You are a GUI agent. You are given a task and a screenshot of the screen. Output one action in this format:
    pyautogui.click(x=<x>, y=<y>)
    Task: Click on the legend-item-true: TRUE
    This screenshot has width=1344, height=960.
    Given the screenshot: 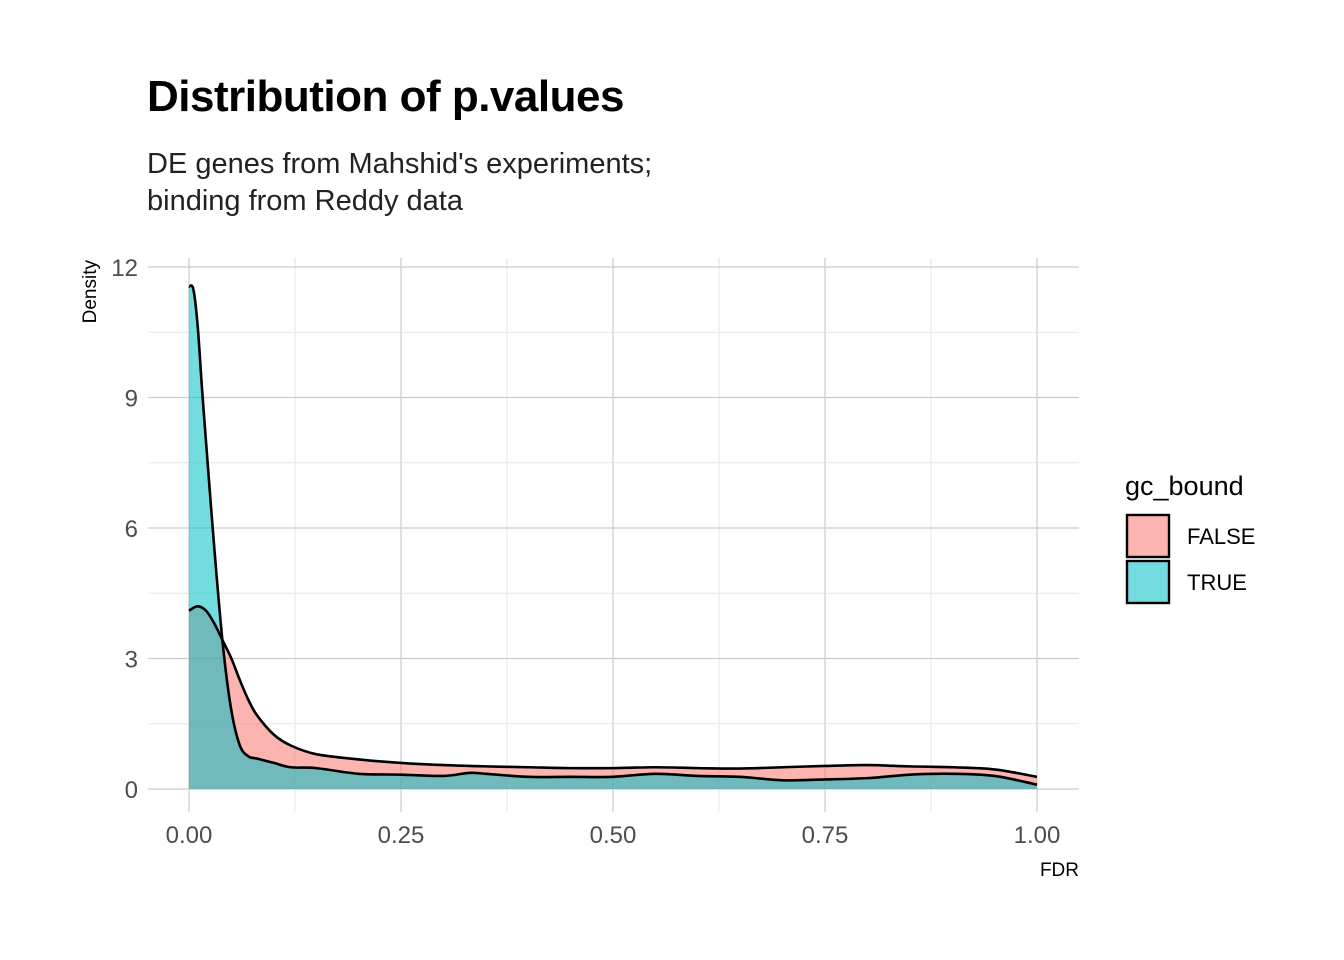 What is the action you would take?
    pyautogui.click(x=1186, y=582)
    